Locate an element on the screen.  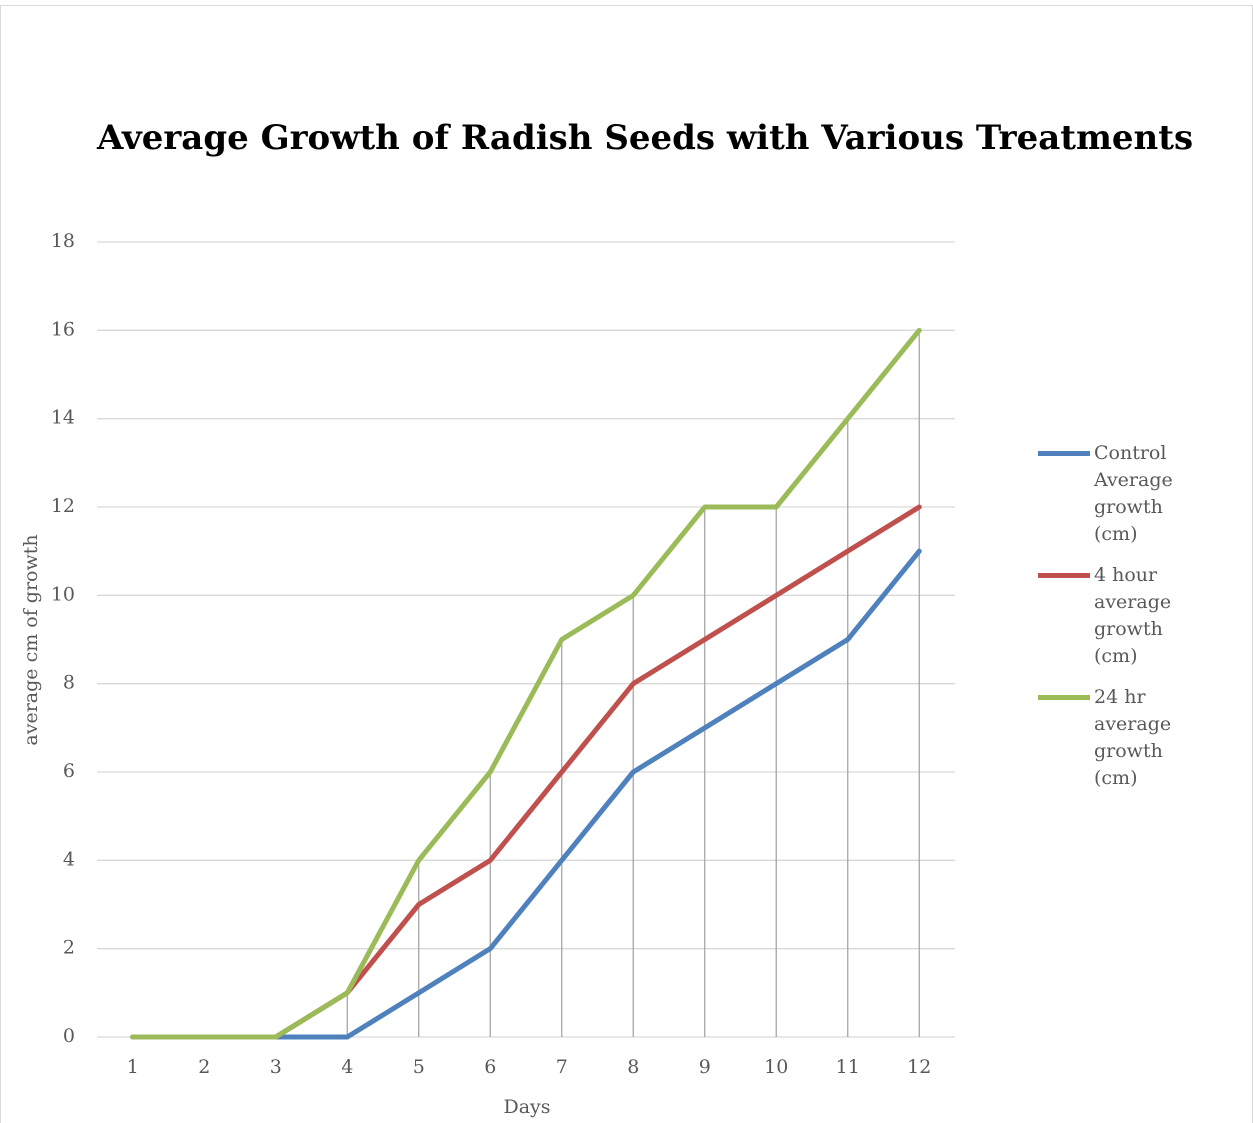
y-tick-label: 16 is located at coordinates (63, 329).